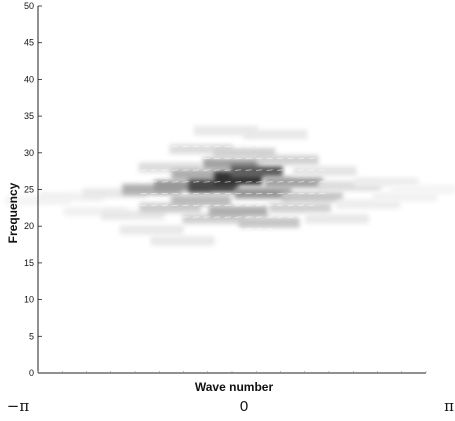 Image resolution: width=455 pixels, height=421 pixels. I want to click on y-tick-label: 50, so click(29, 6).